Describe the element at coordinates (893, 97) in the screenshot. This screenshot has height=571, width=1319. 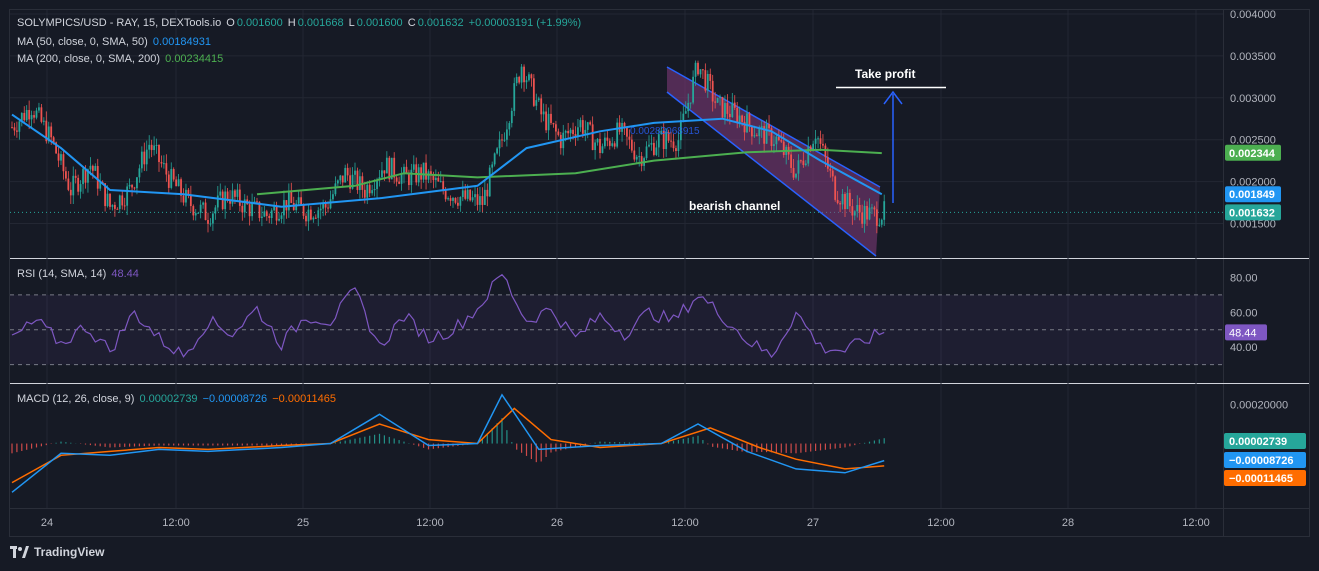
I see `take-profit-arrow-head` at that location.